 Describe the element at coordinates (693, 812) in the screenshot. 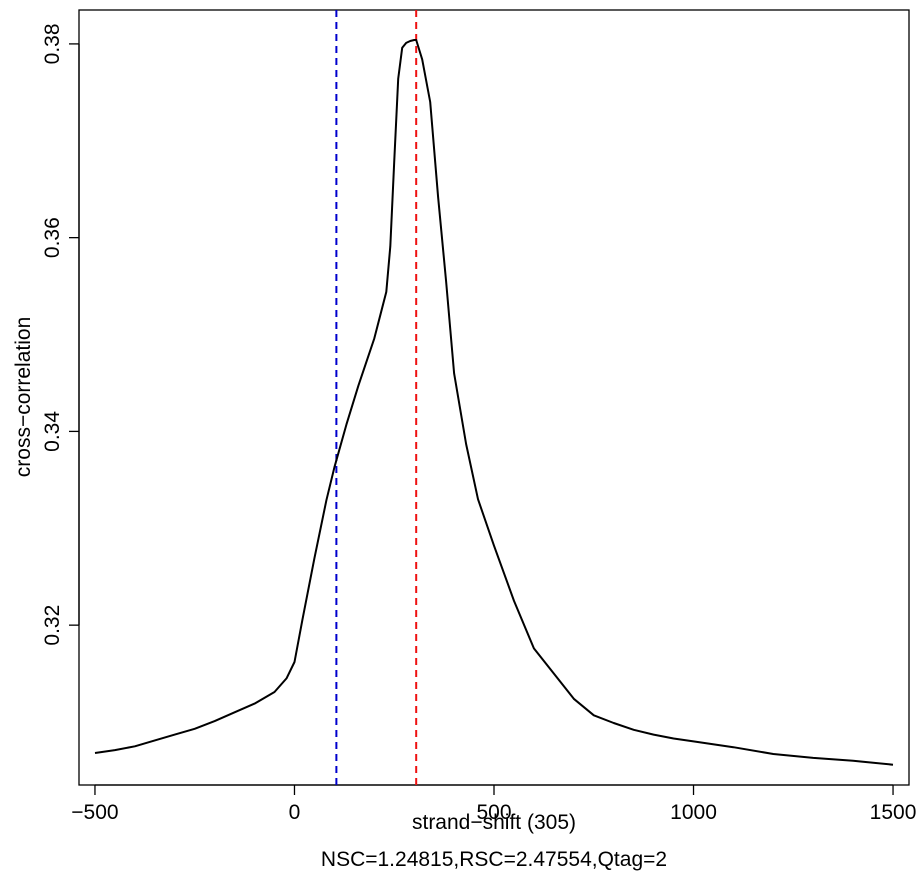

I see `x-tick-label: 1000` at that location.